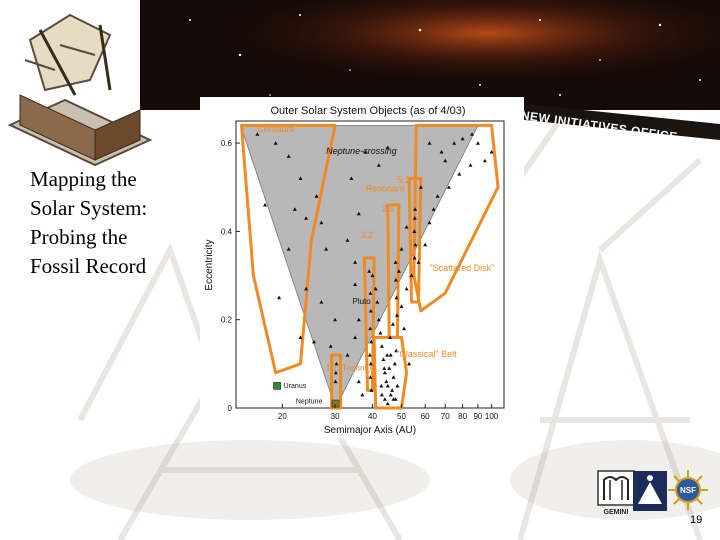 The width and height of the screenshot is (720, 540). What do you see at coordinates (277, 386) in the screenshot?
I see `planet-marker-uranus` at bounding box center [277, 386].